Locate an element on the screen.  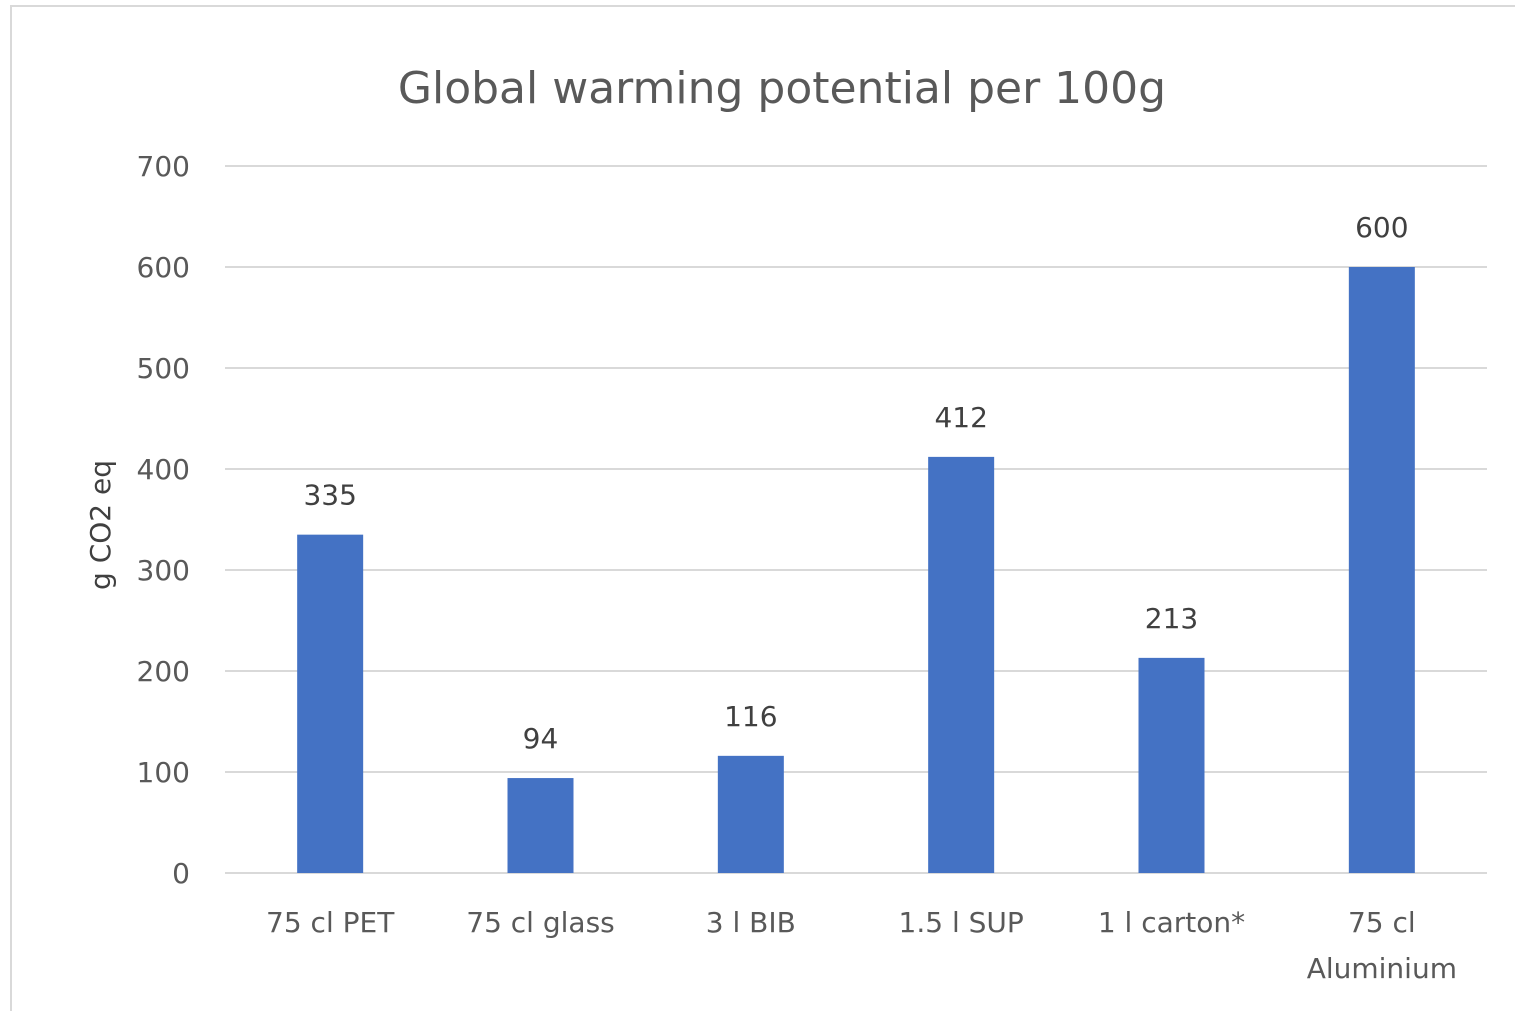
data-label: 335 is located at coordinates (329, 495).